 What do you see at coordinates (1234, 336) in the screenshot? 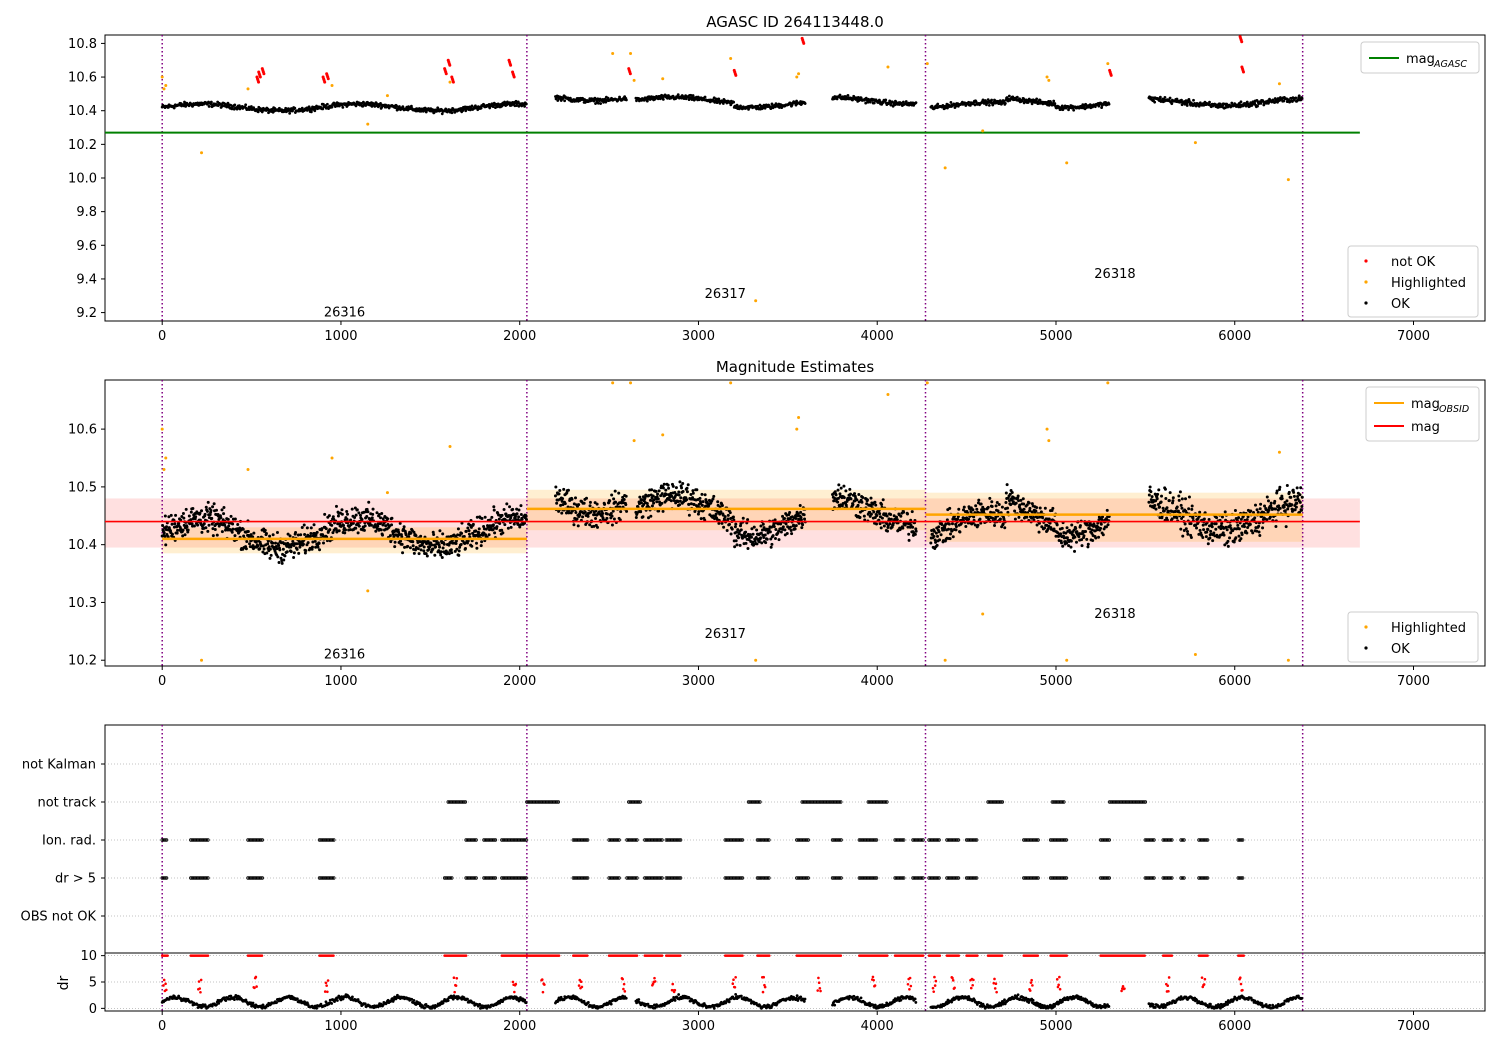
I see `x-tick-label: 6000` at bounding box center [1234, 336].